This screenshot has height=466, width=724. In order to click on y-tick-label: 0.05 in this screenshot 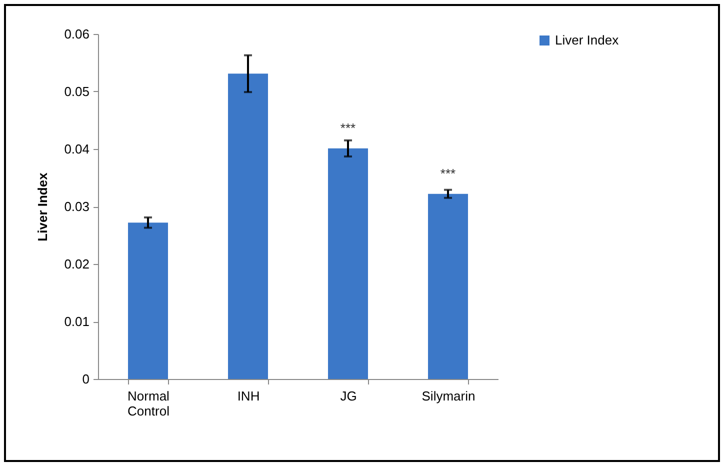, I will do `click(77, 91)`.